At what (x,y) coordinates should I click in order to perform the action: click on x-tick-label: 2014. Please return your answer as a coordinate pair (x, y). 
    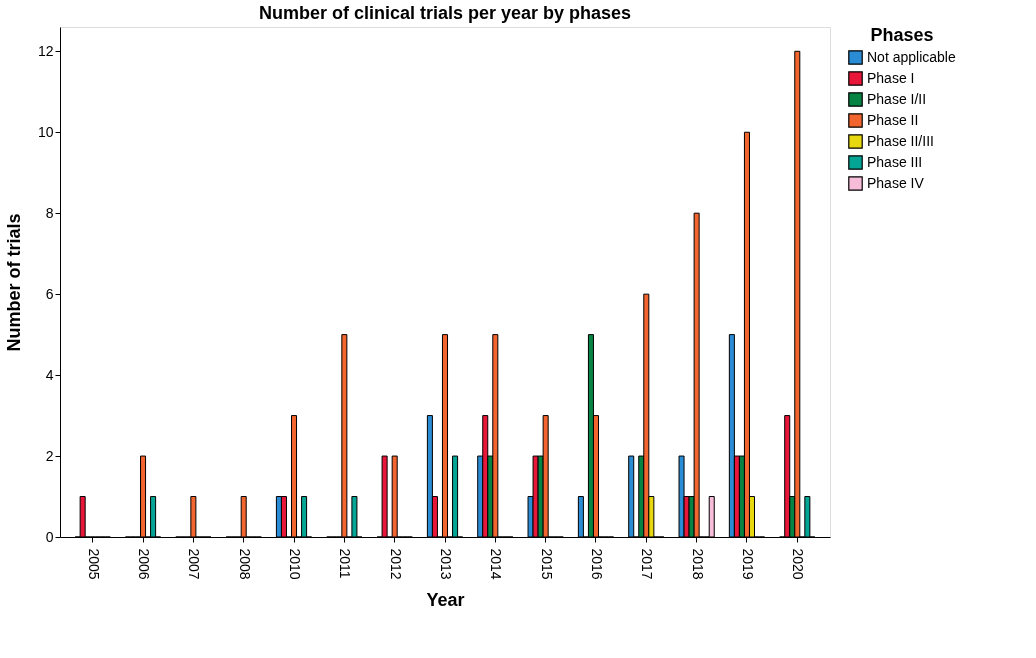
    Looking at the image, I should click on (496, 564).